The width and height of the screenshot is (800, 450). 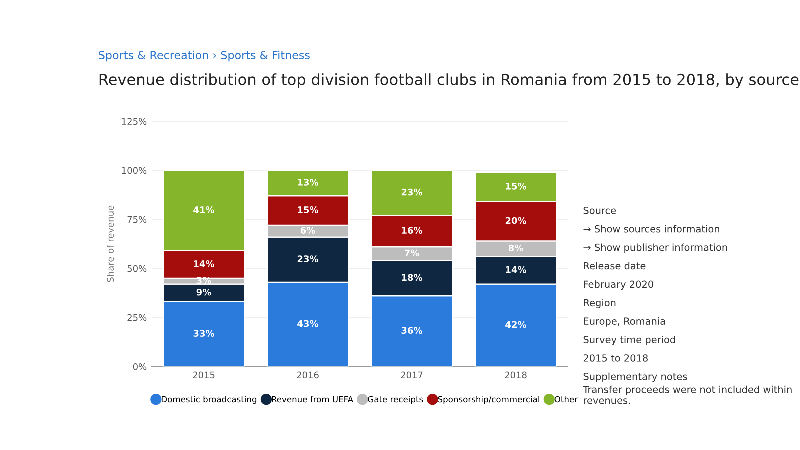 I want to click on data-label: 16%, so click(x=412, y=230).